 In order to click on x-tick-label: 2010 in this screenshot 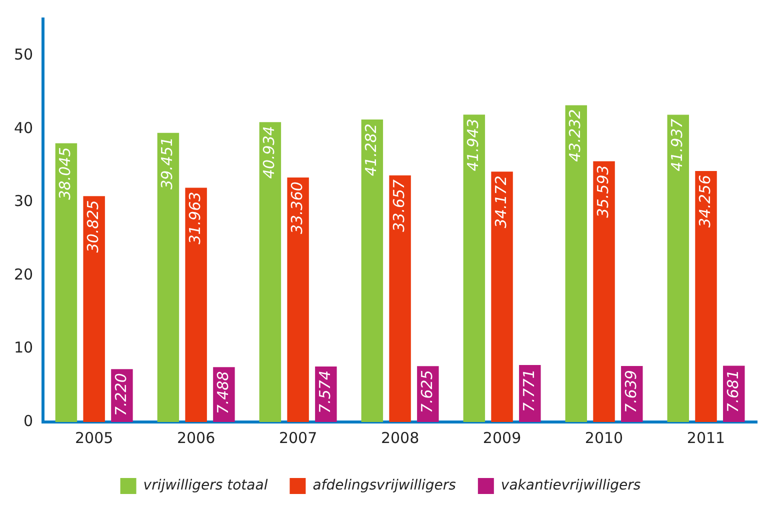, I will do `click(604, 437)`.